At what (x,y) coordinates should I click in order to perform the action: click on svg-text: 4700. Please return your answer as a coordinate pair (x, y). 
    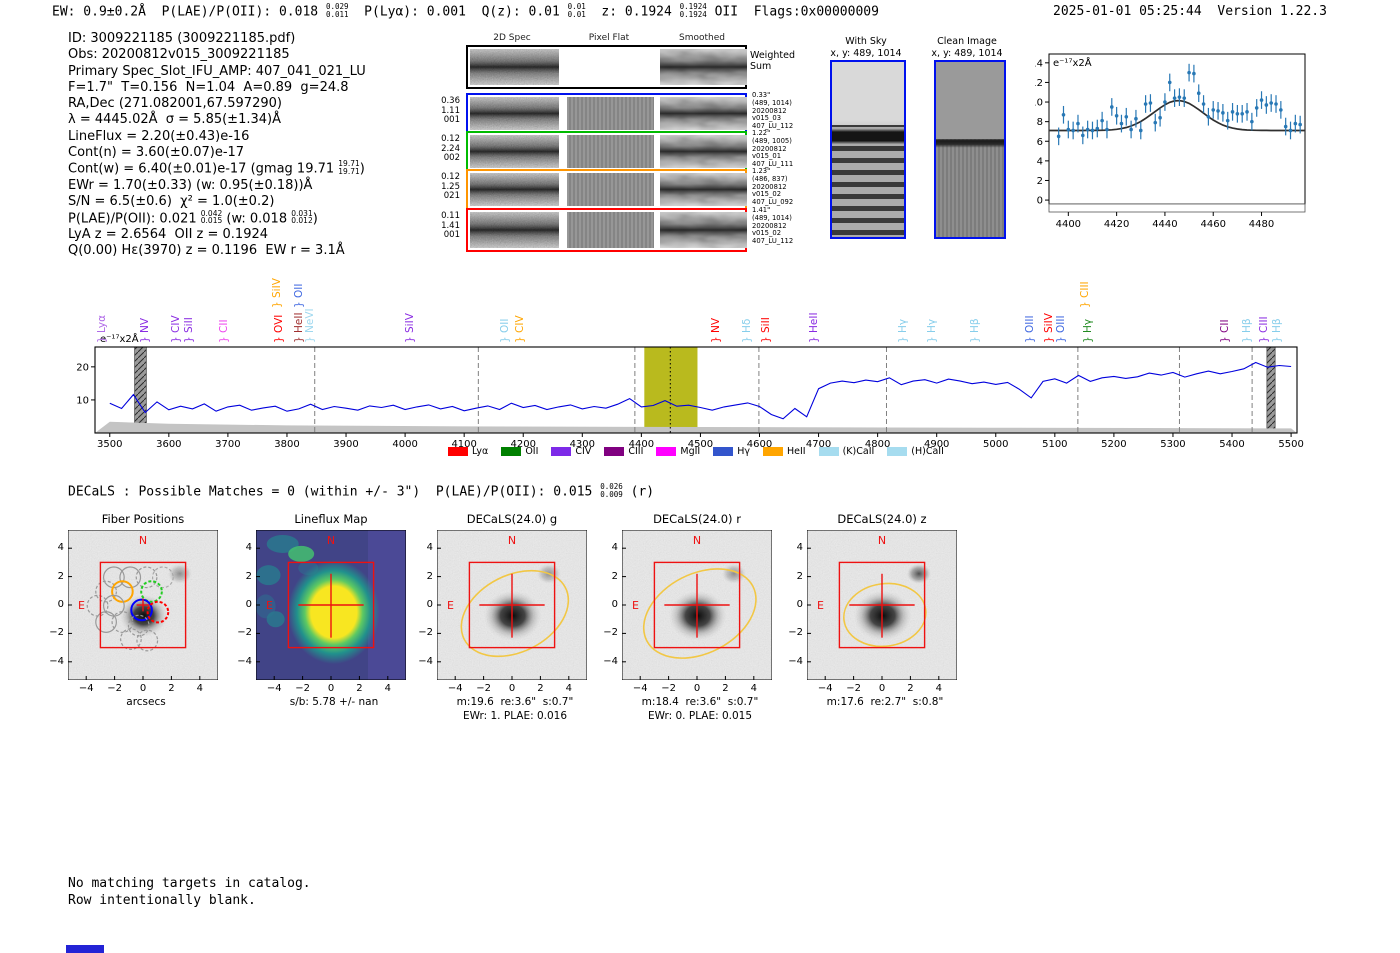
    Looking at the image, I should click on (818, 444).